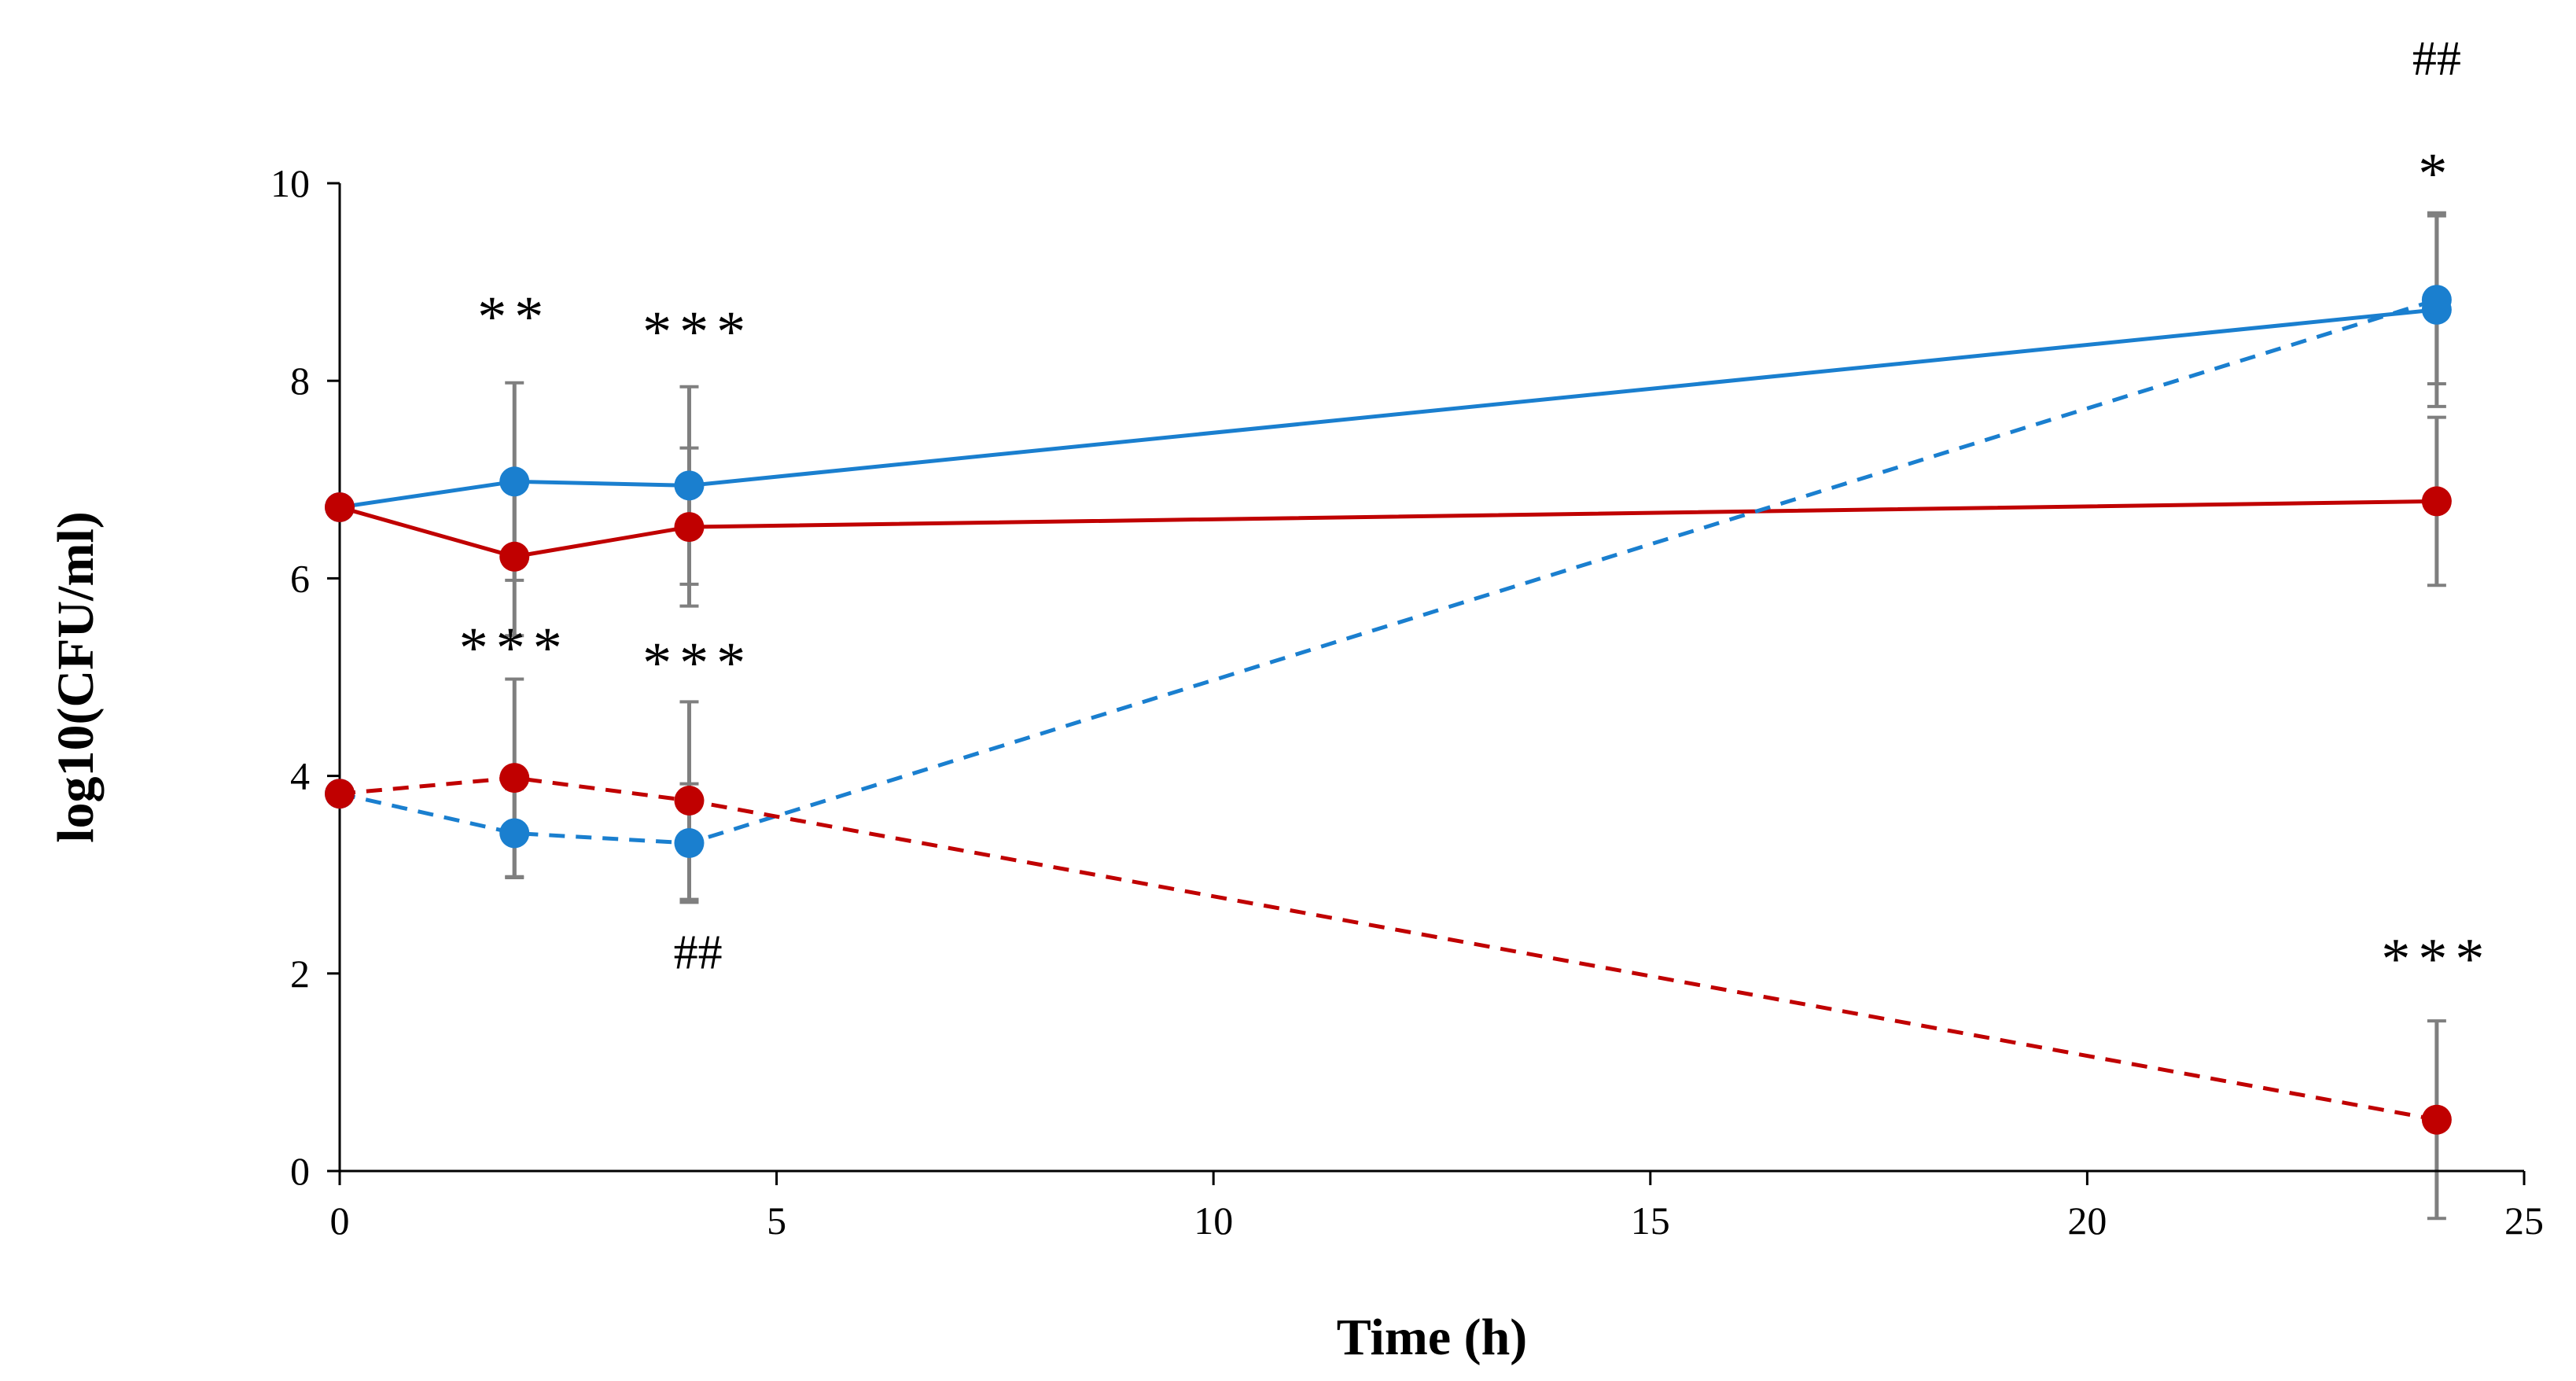 The image size is (2576, 1381). What do you see at coordinates (2087, 1221) in the screenshot?
I see `x-tick-label: 20` at bounding box center [2087, 1221].